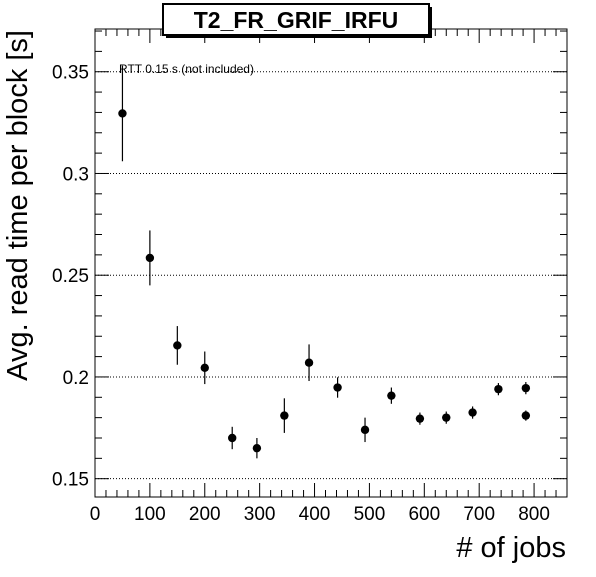  Describe the element at coordinates (150, 514) in the screenshot. I see `x-tick-label: 100` at that location.